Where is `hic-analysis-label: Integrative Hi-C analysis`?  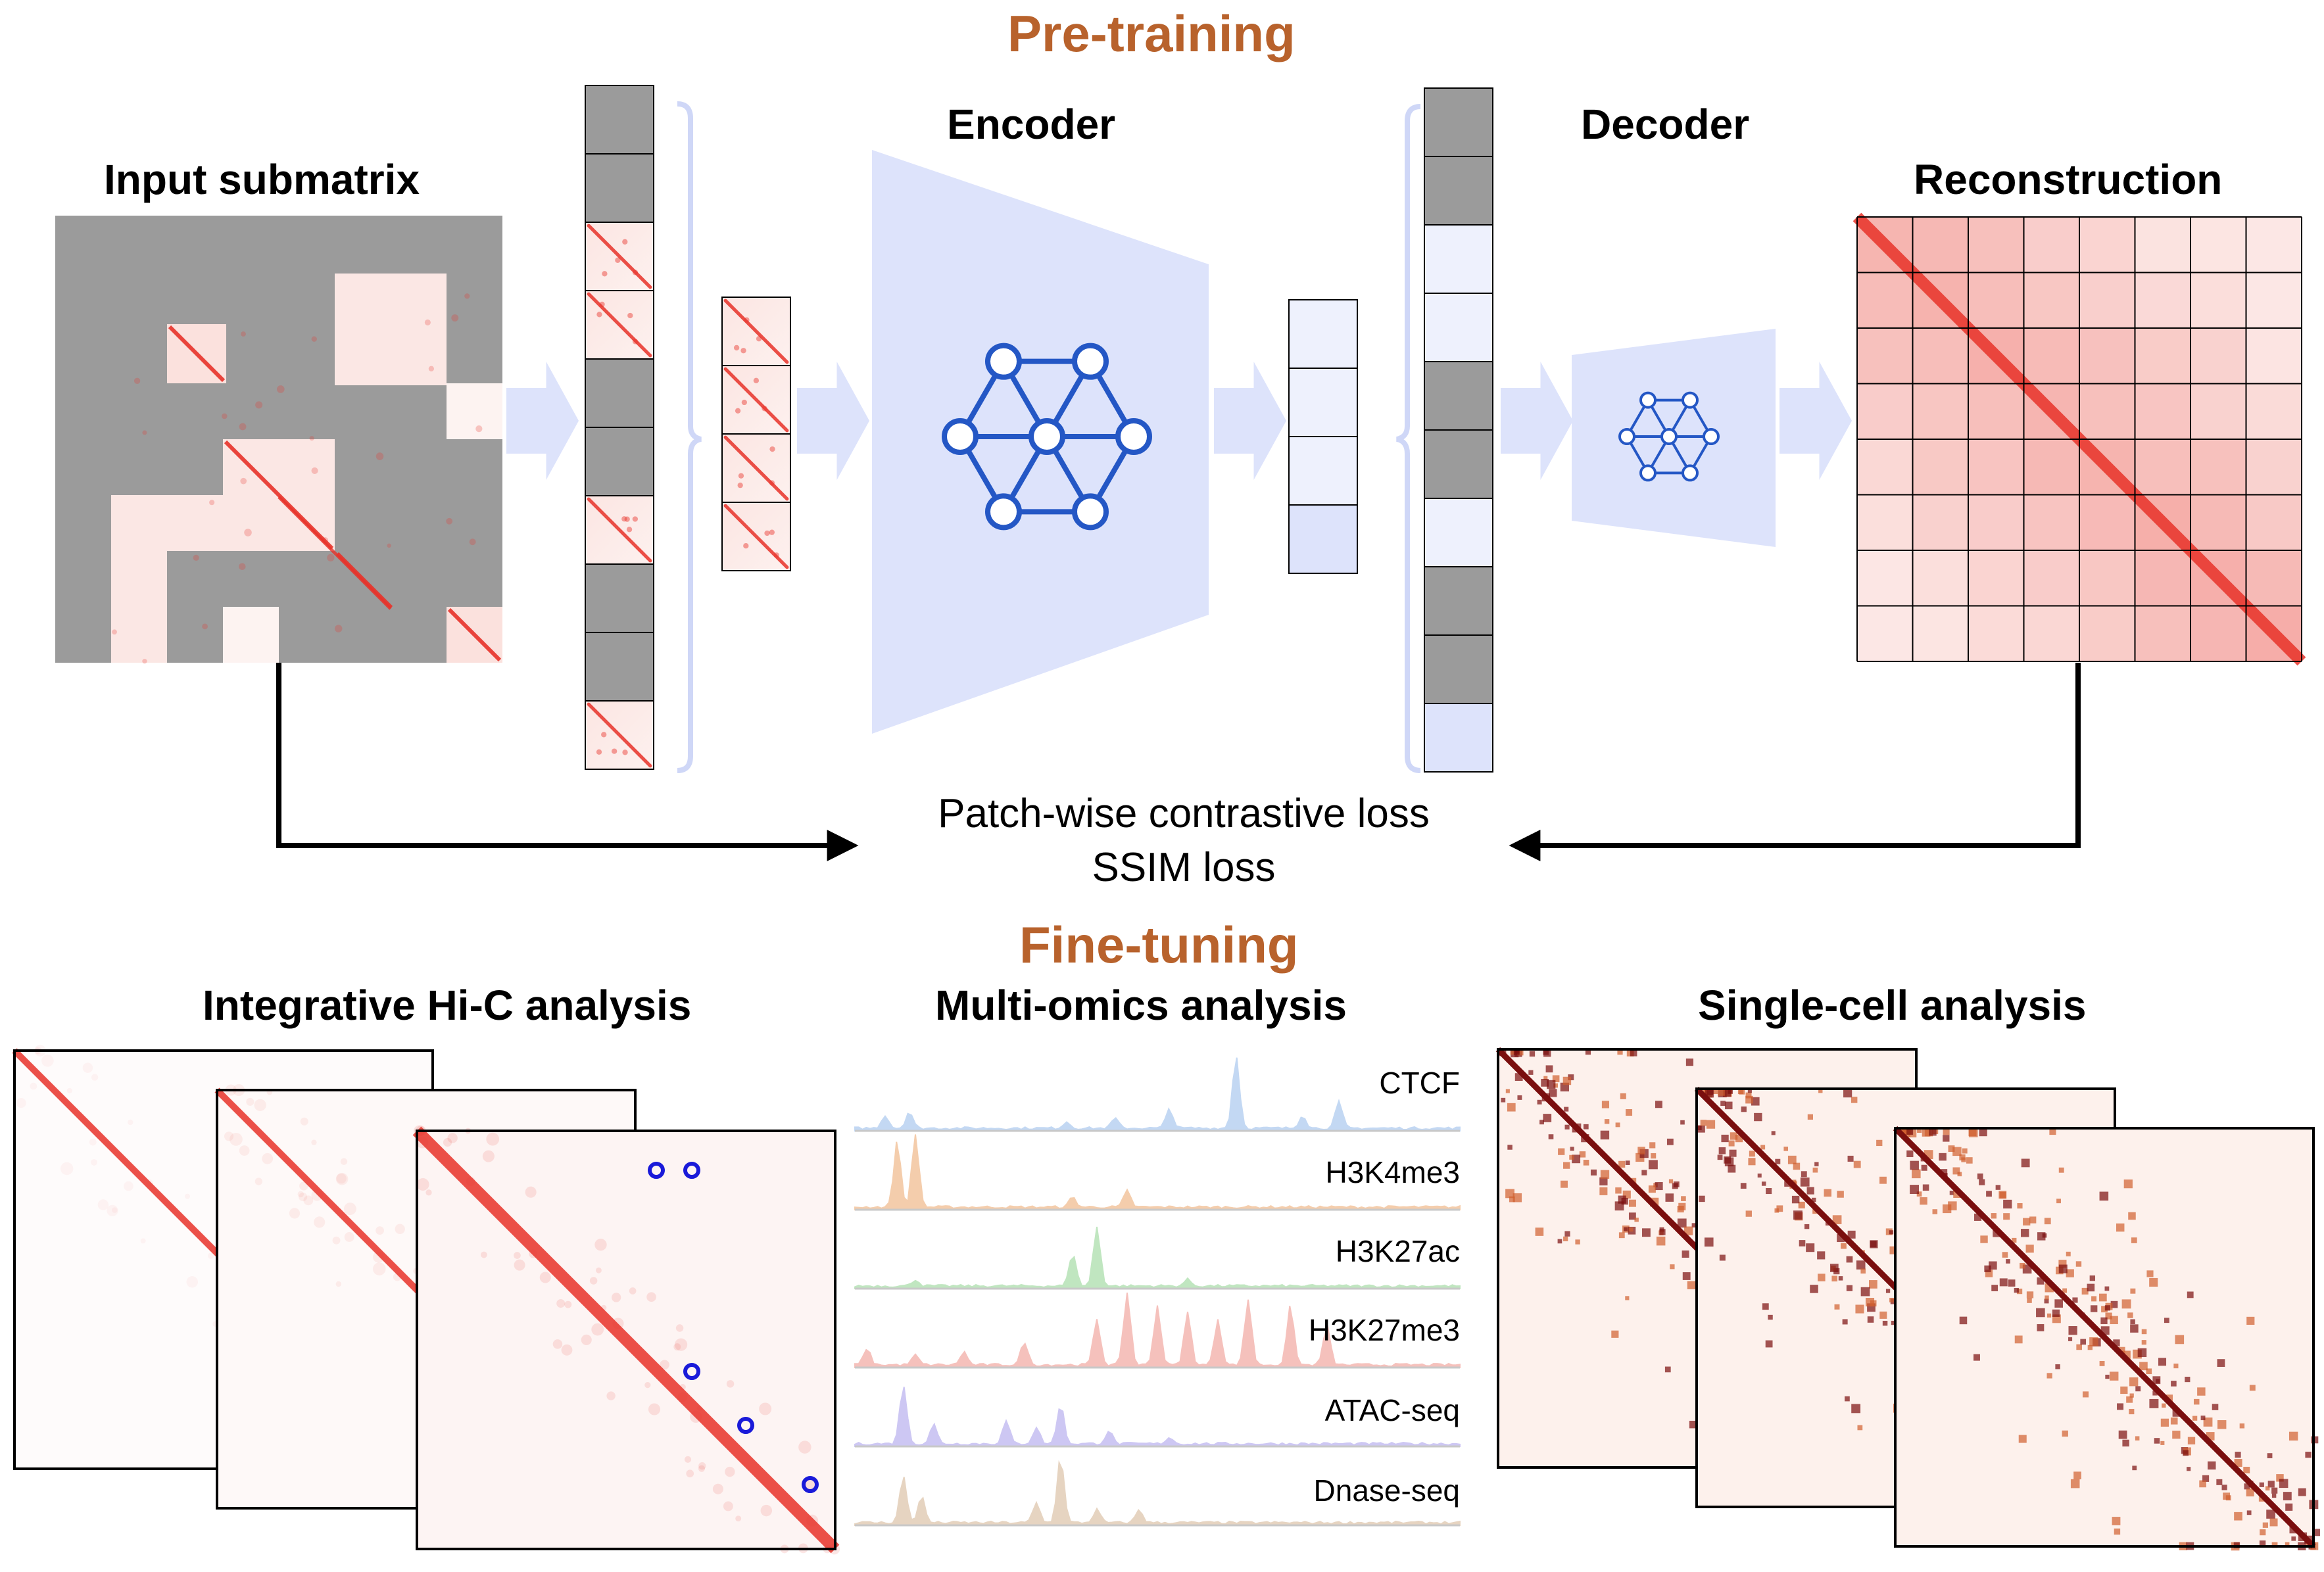
hic-analysis-label: Integrative Hi-C analysis is located at coordinates (447, 1006).